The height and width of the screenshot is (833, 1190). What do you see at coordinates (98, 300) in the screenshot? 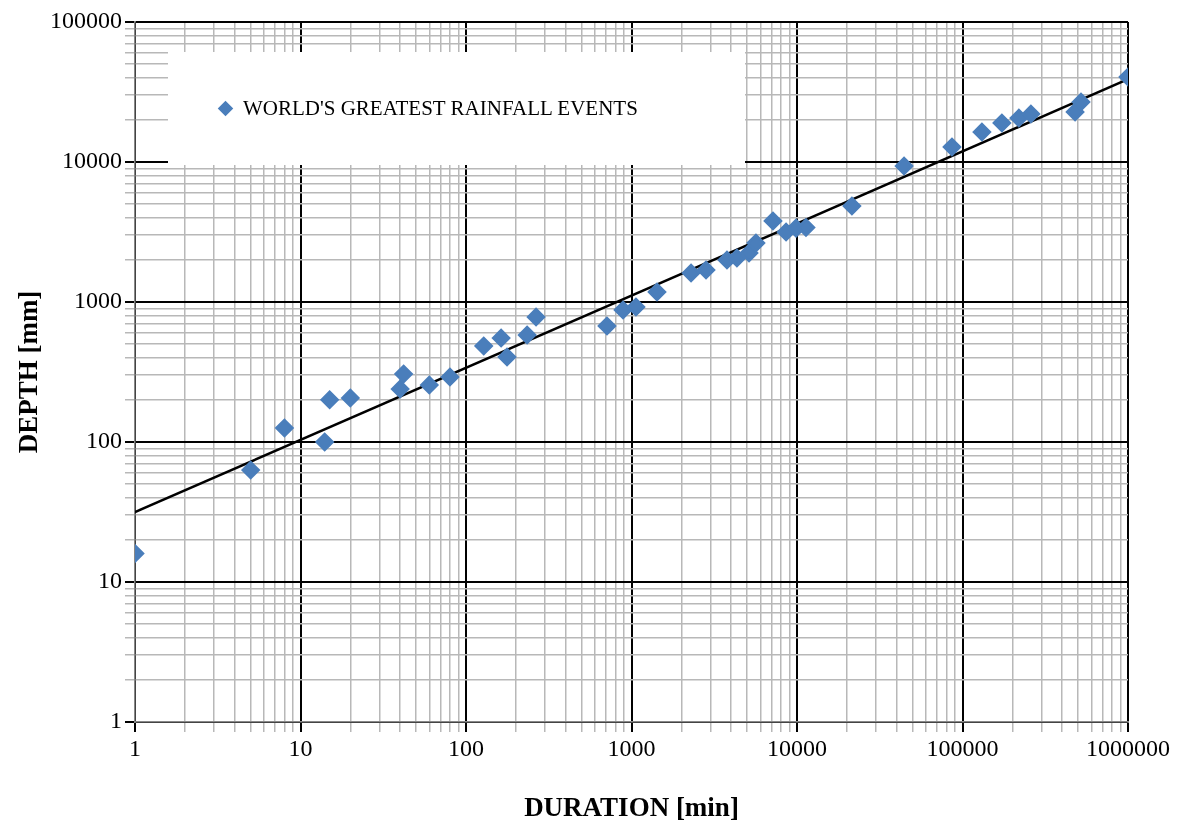
I see `y-tick-label: 1000` at bounding box center [98, 300].